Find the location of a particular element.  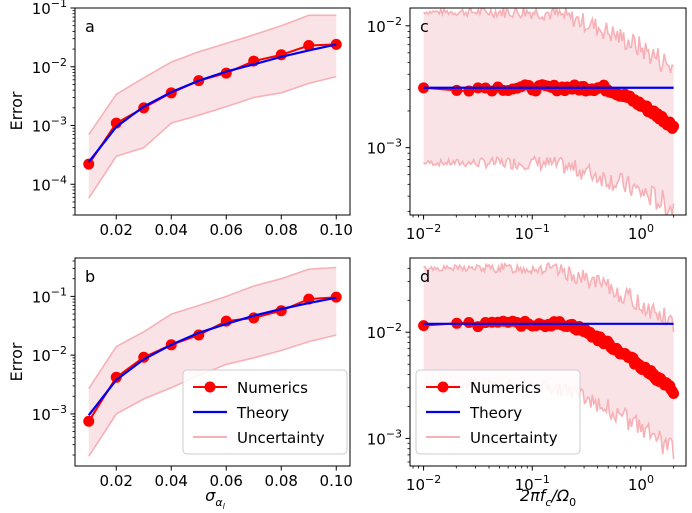

panel-a-xtick-label: 0.08 is located at coordinates (281, 230).